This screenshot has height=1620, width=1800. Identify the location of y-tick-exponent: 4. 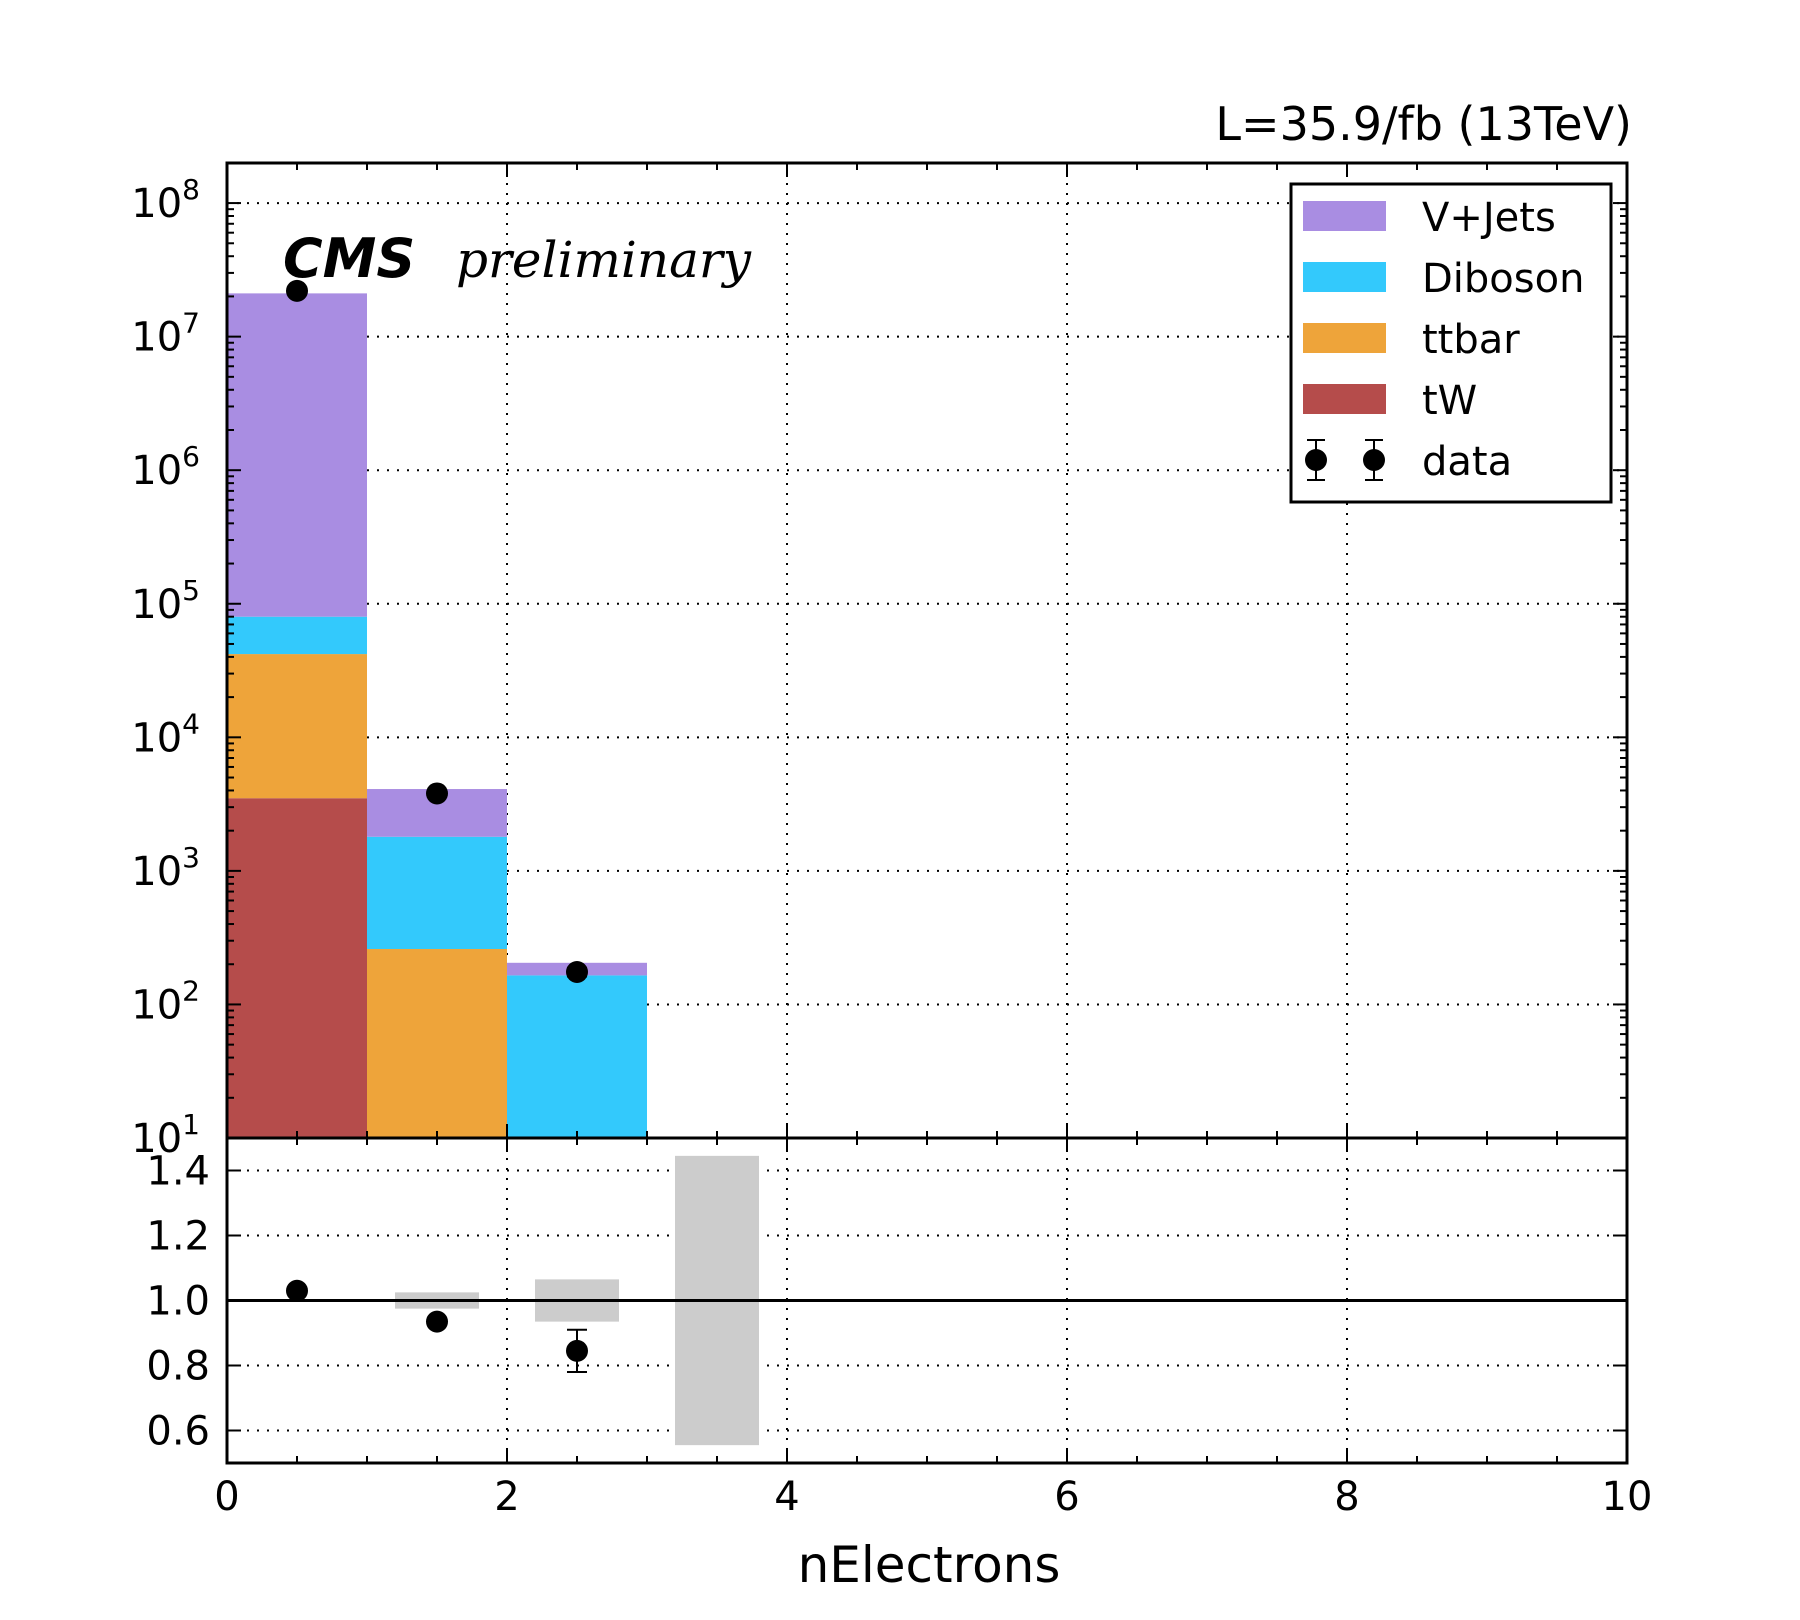
(191, 723).